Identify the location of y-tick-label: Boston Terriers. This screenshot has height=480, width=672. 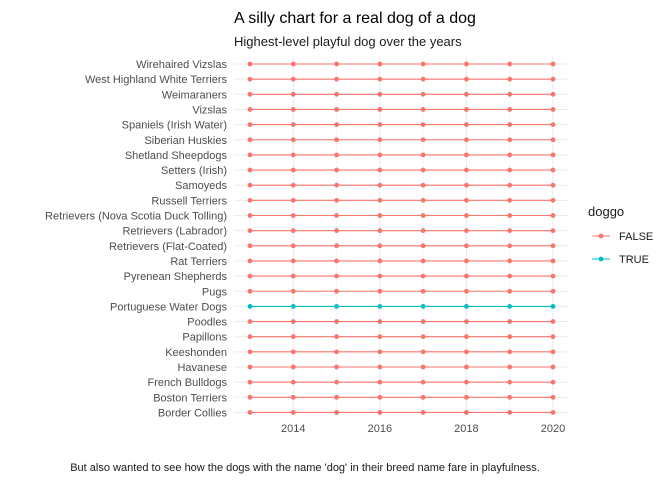
(190, 398).